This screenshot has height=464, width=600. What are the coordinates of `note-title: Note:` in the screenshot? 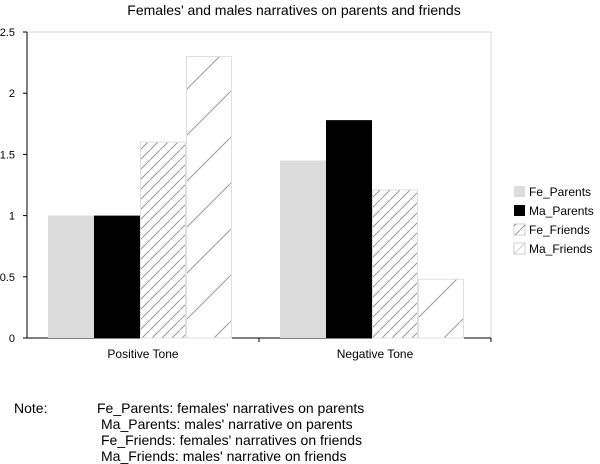 It's located at (31, 408).